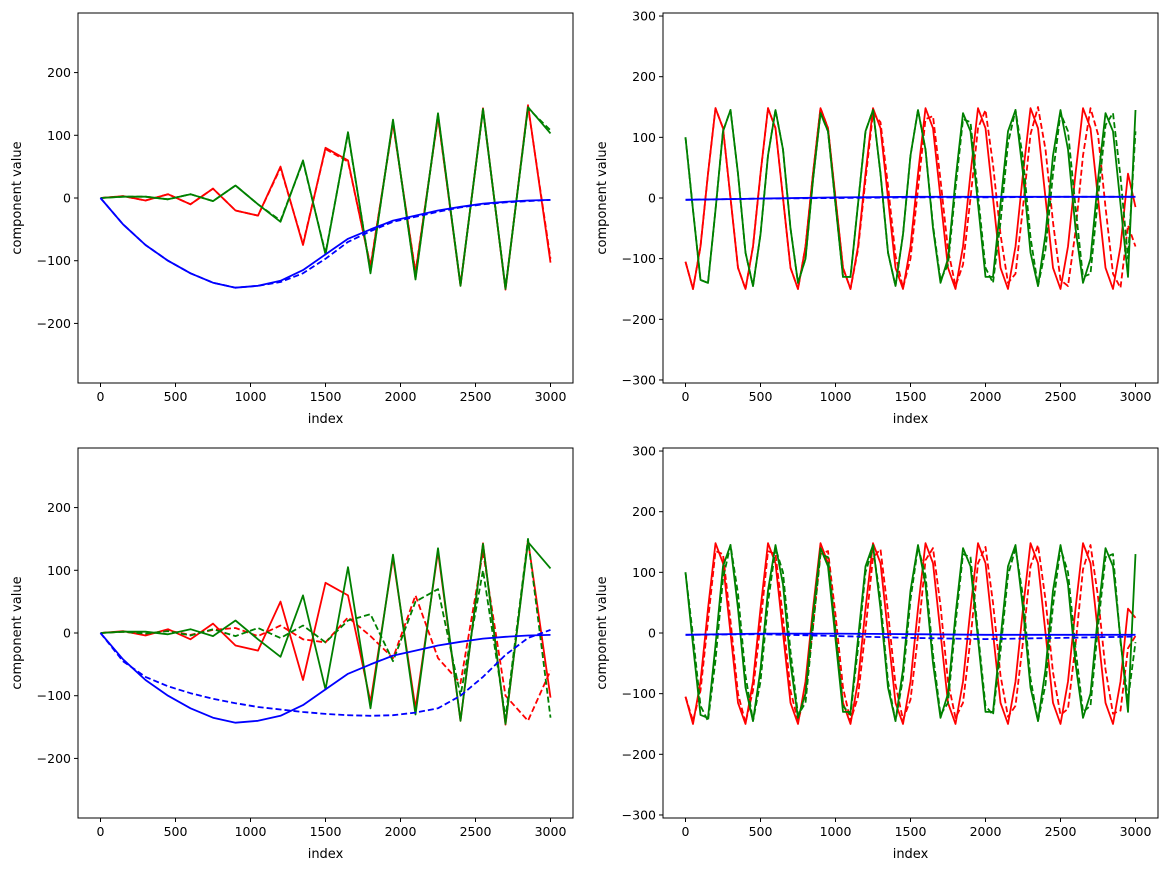 The width and height of the screenshot is (1172, 872). I want to click on series-green-solid, so click(910, 633).